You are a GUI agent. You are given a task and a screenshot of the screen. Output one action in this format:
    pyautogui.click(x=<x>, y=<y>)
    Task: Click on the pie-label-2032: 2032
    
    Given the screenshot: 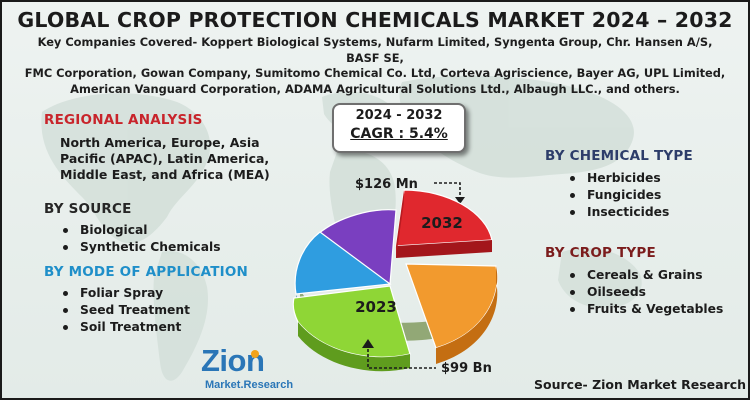 What is the action you would take?
    pyautogui.click(x=442, y=223)
    